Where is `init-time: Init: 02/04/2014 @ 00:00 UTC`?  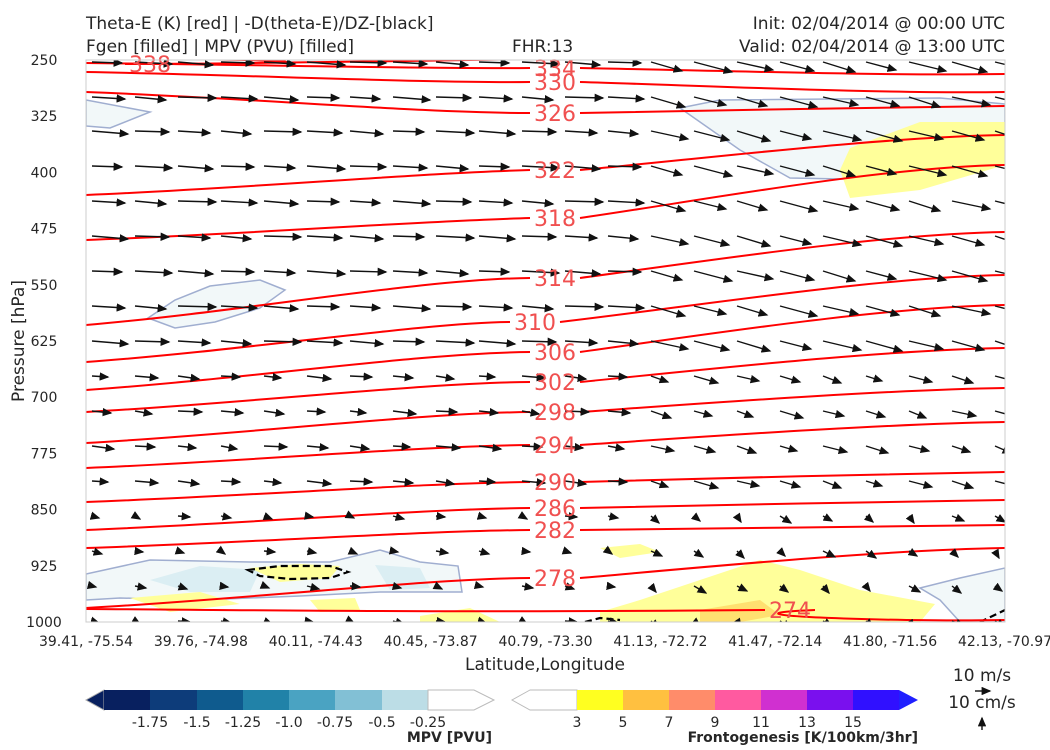
init-time: Init: 02/04/2014 @ 00:00 UTC is located at coordinates (878, 24).